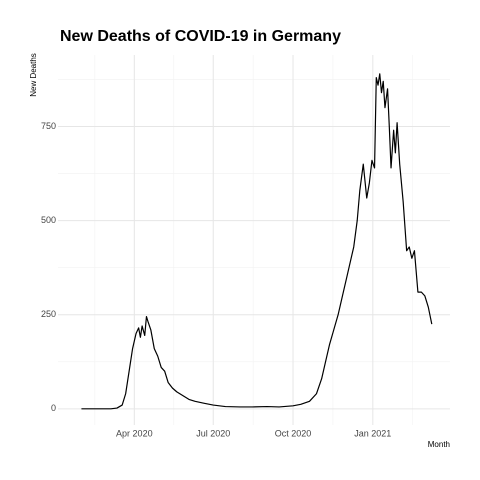 Image resolution: width=480 pixels, height=480 pixels. Describe the element at coordinates (439, 444) in the screenshot. I see `x-axis-label: Month` at that location.